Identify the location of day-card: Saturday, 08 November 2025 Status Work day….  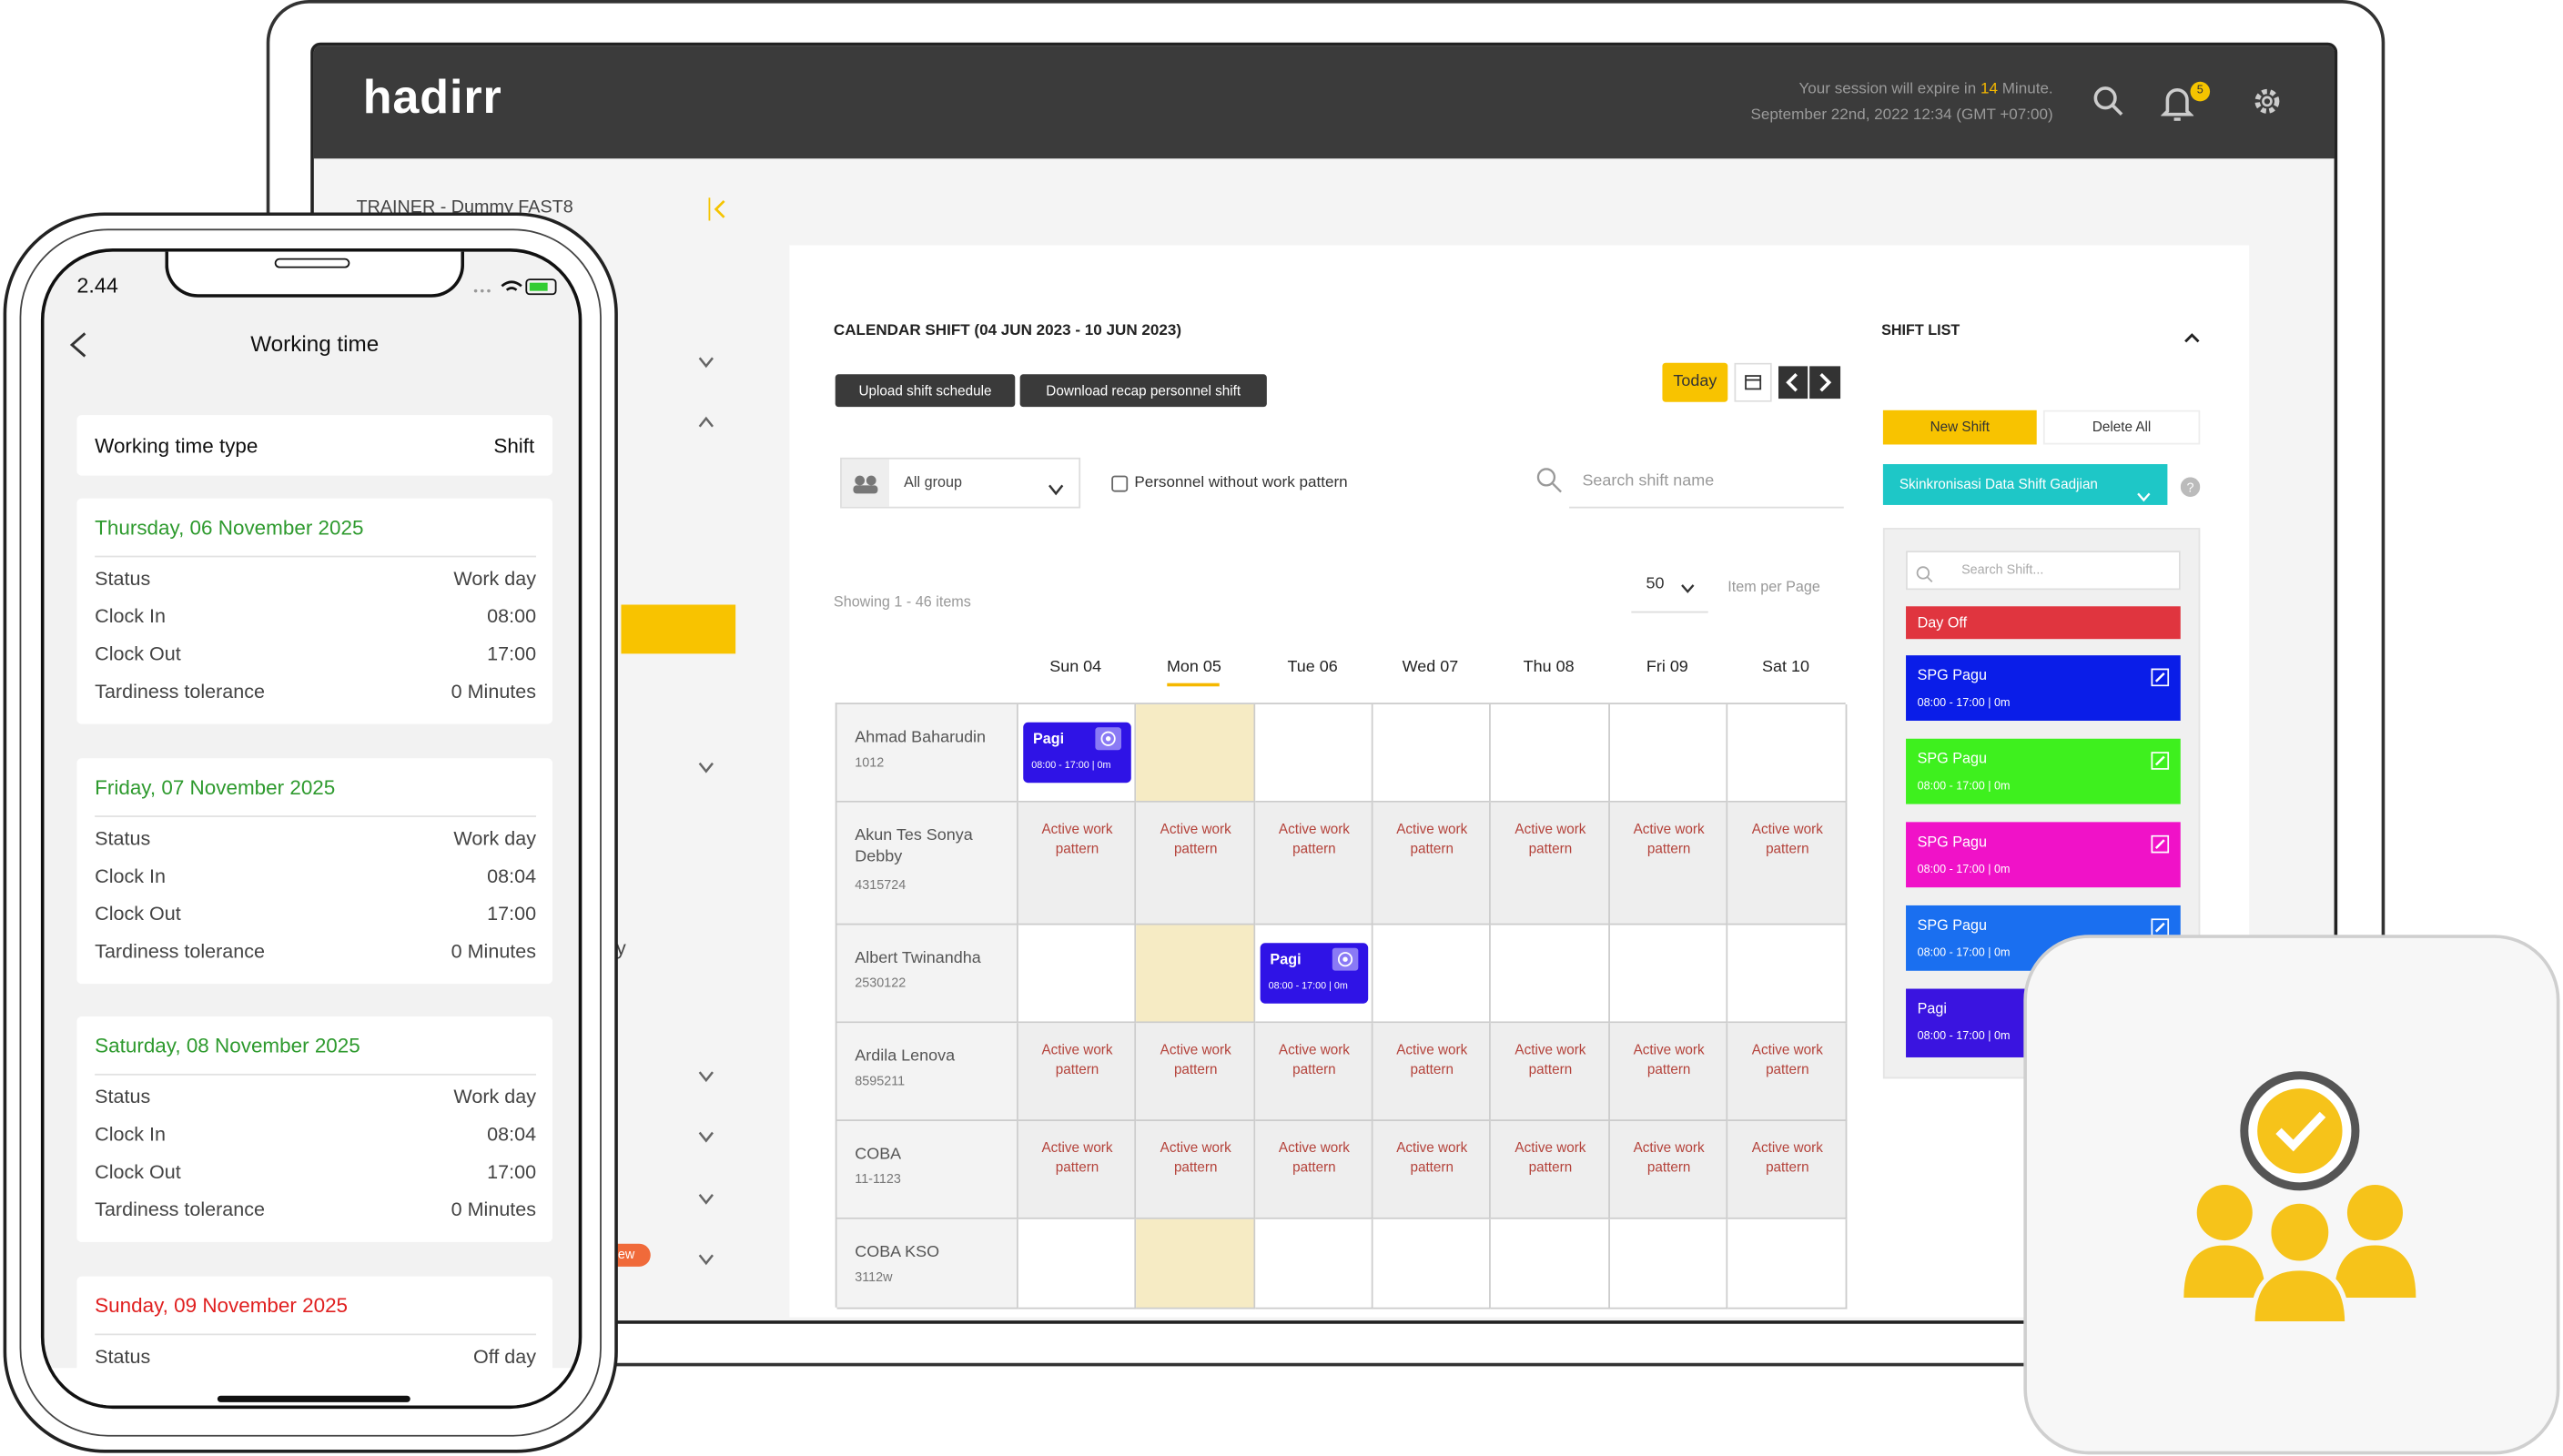
(314, 1129).